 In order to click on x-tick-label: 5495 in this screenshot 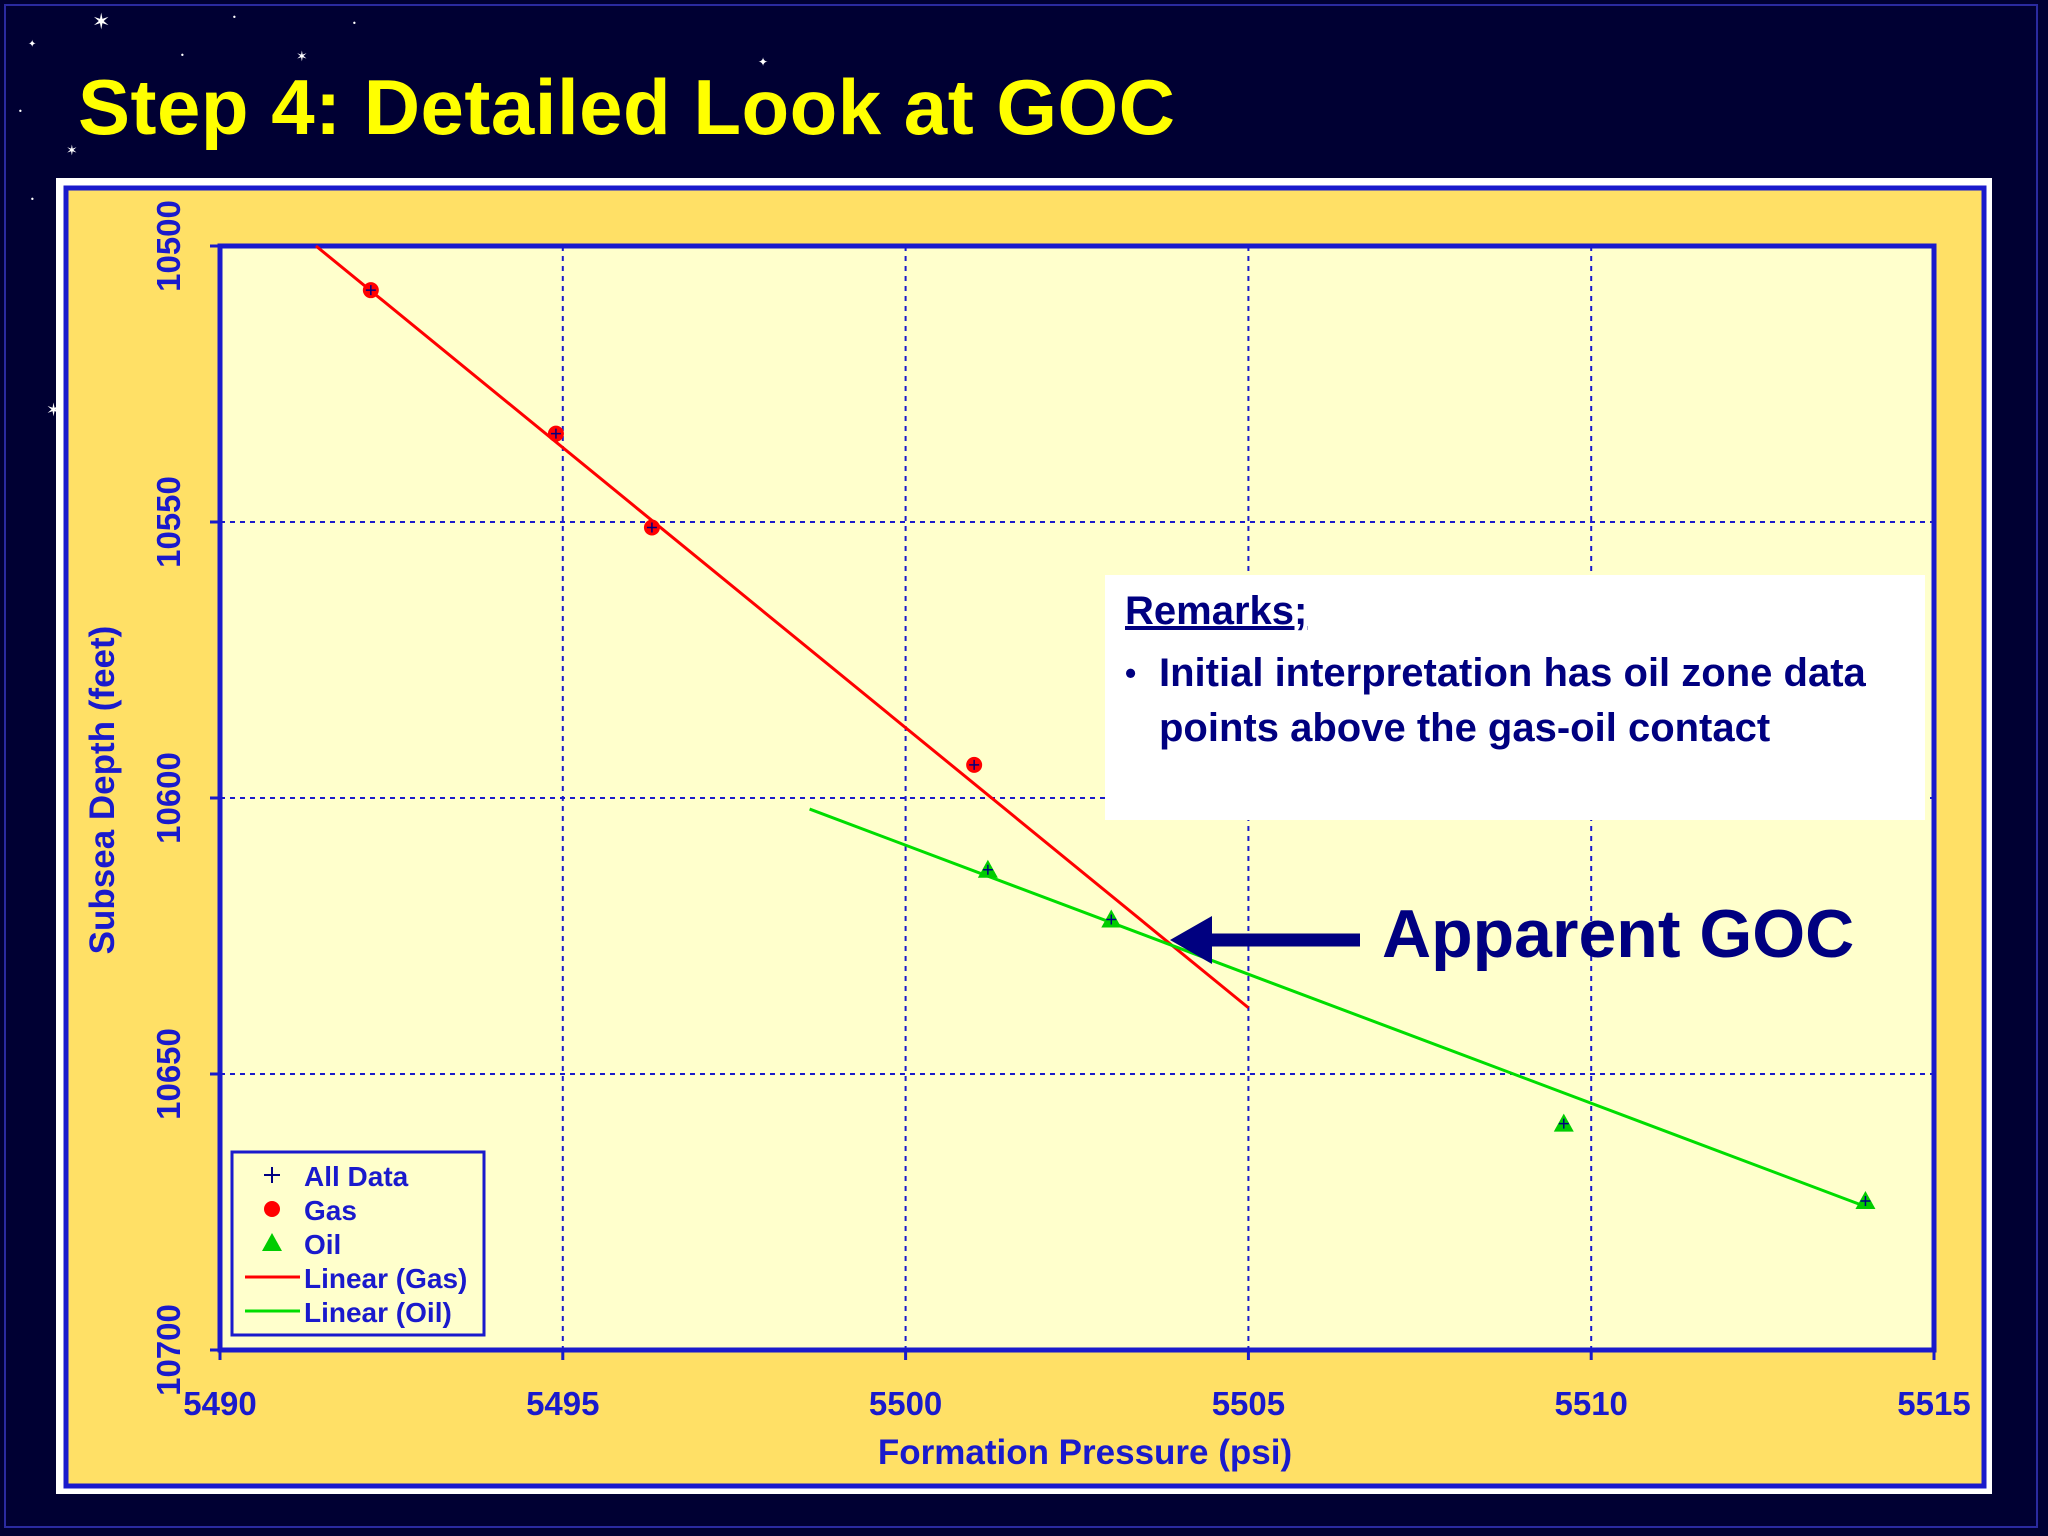, I will do `click(562, 1403)`.